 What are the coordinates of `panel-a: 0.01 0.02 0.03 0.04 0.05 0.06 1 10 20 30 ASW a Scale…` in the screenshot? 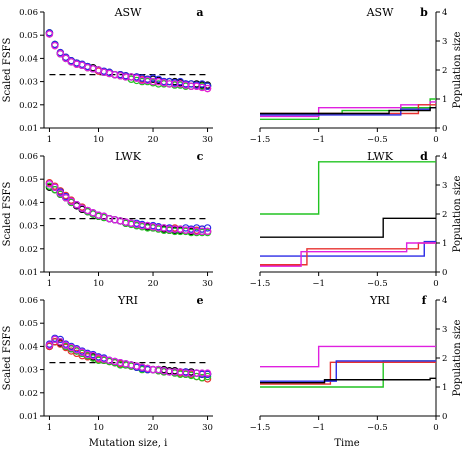 It's located at (107, 75).